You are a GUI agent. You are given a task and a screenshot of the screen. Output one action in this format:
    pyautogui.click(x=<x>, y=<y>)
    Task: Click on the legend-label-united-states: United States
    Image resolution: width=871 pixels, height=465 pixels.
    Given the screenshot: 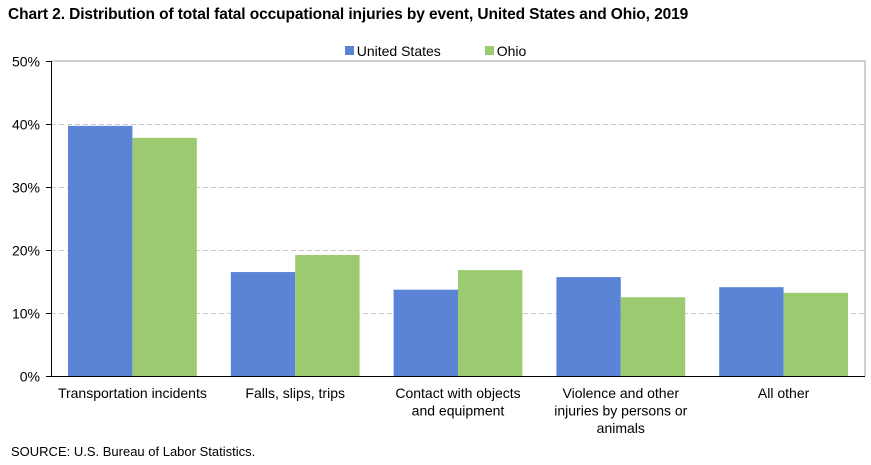 What is the action you would take?
    pyautogui.click(x=398, y=50)
    